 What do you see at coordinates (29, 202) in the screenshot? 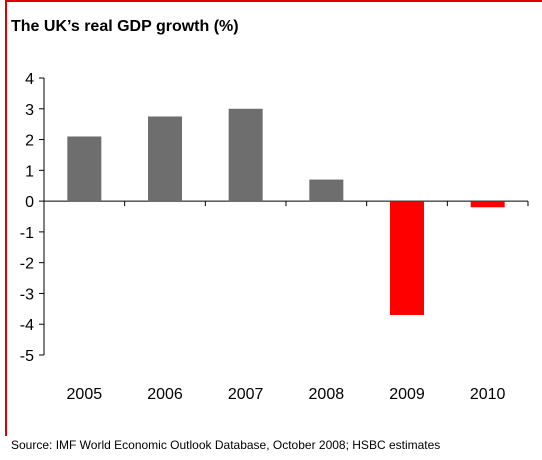
I see `y-tick-label: 0` at bounding box center [29, 202].